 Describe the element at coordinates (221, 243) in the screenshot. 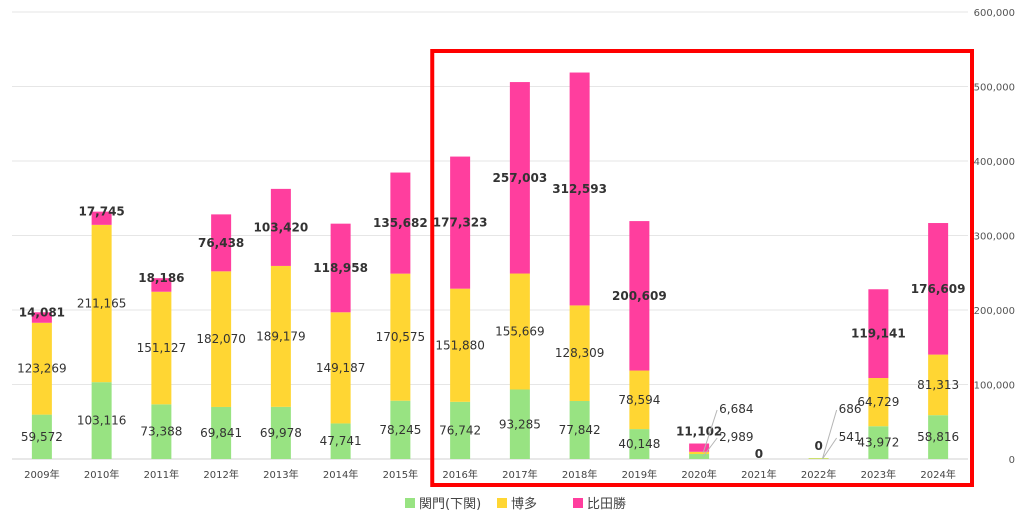

I see `data-label: 76,438` at that location.